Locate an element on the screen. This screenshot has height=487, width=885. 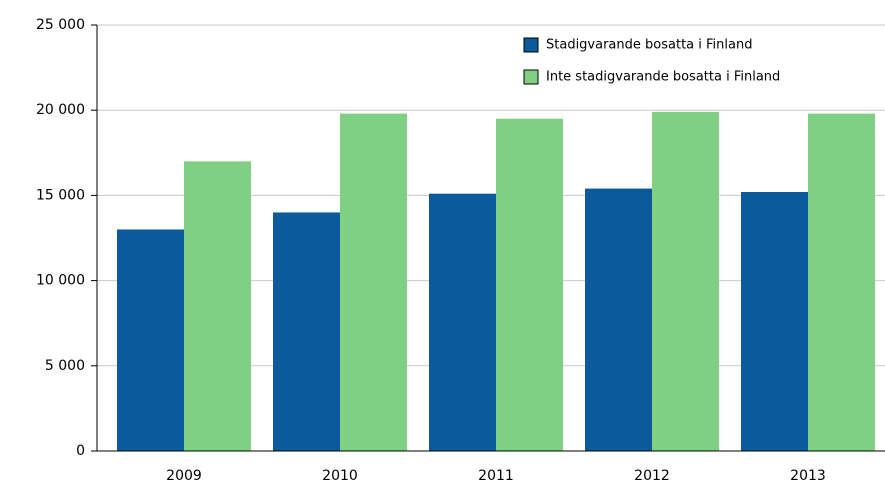
y-tick-label: 15 000 is located at coordinates (60, 195).